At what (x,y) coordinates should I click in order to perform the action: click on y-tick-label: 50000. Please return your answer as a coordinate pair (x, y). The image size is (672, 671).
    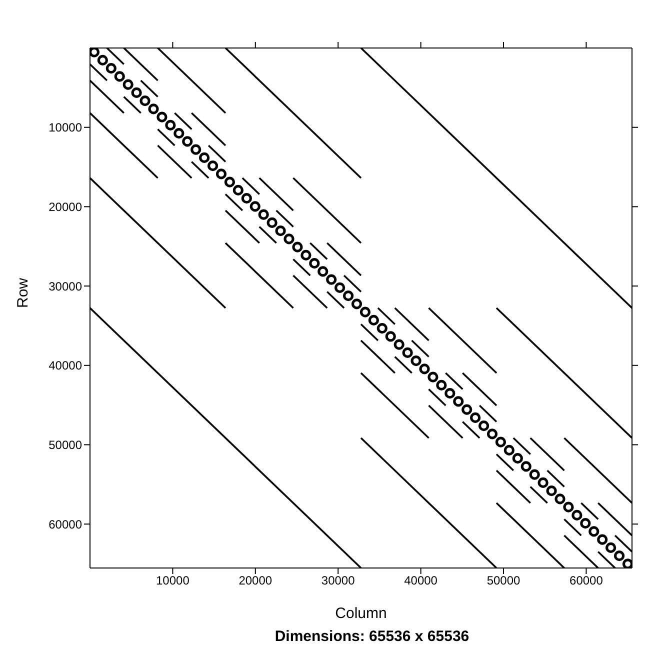
    Looking at the image, I should click on (65, 445).